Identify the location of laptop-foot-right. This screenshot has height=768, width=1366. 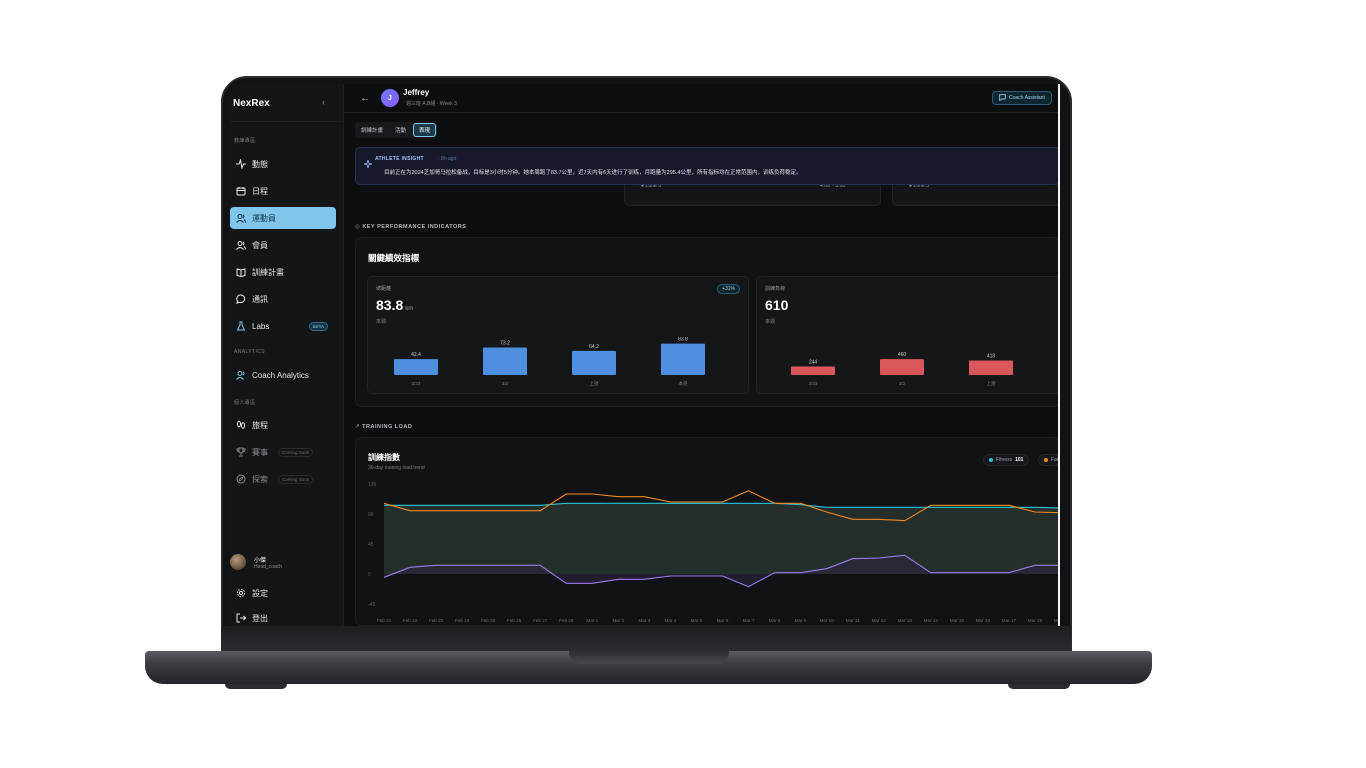
(1039, 686).